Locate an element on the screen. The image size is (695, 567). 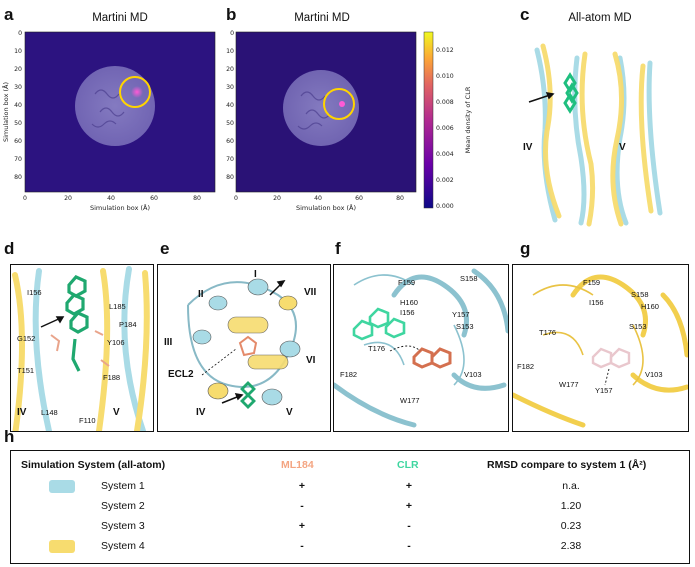
protein-texture-a is located at coordinates (108, 108).